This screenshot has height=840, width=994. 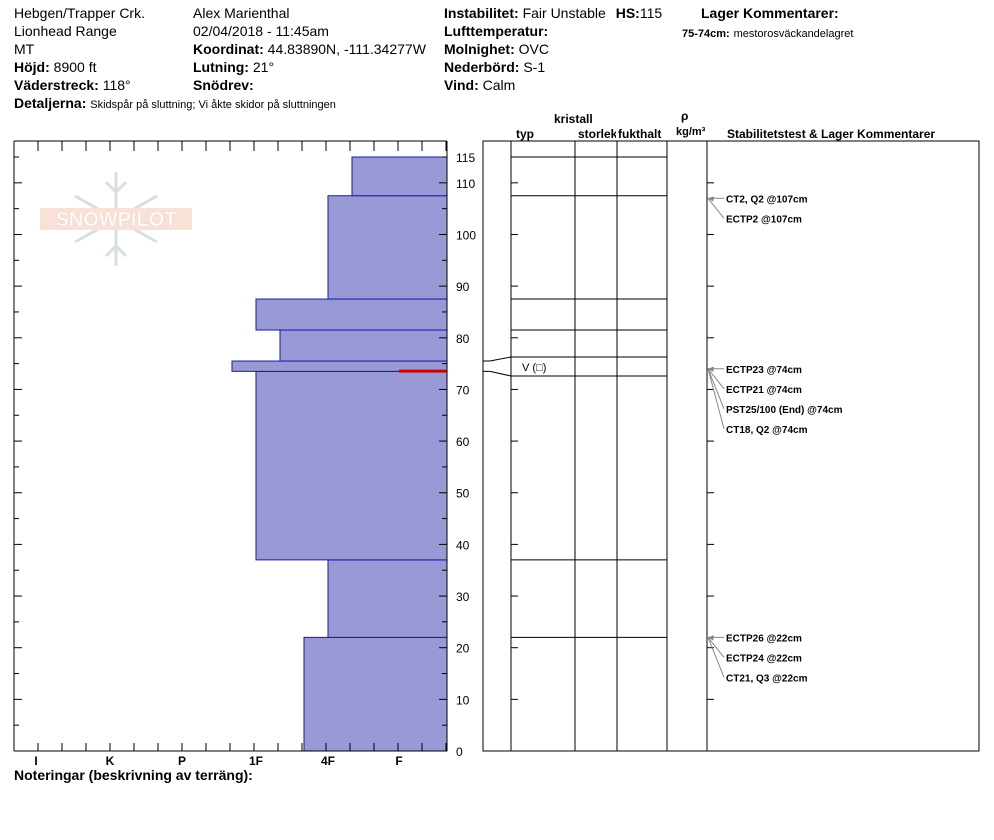 I want to click on range: Lionhead Range, so click(x=65, y=31).